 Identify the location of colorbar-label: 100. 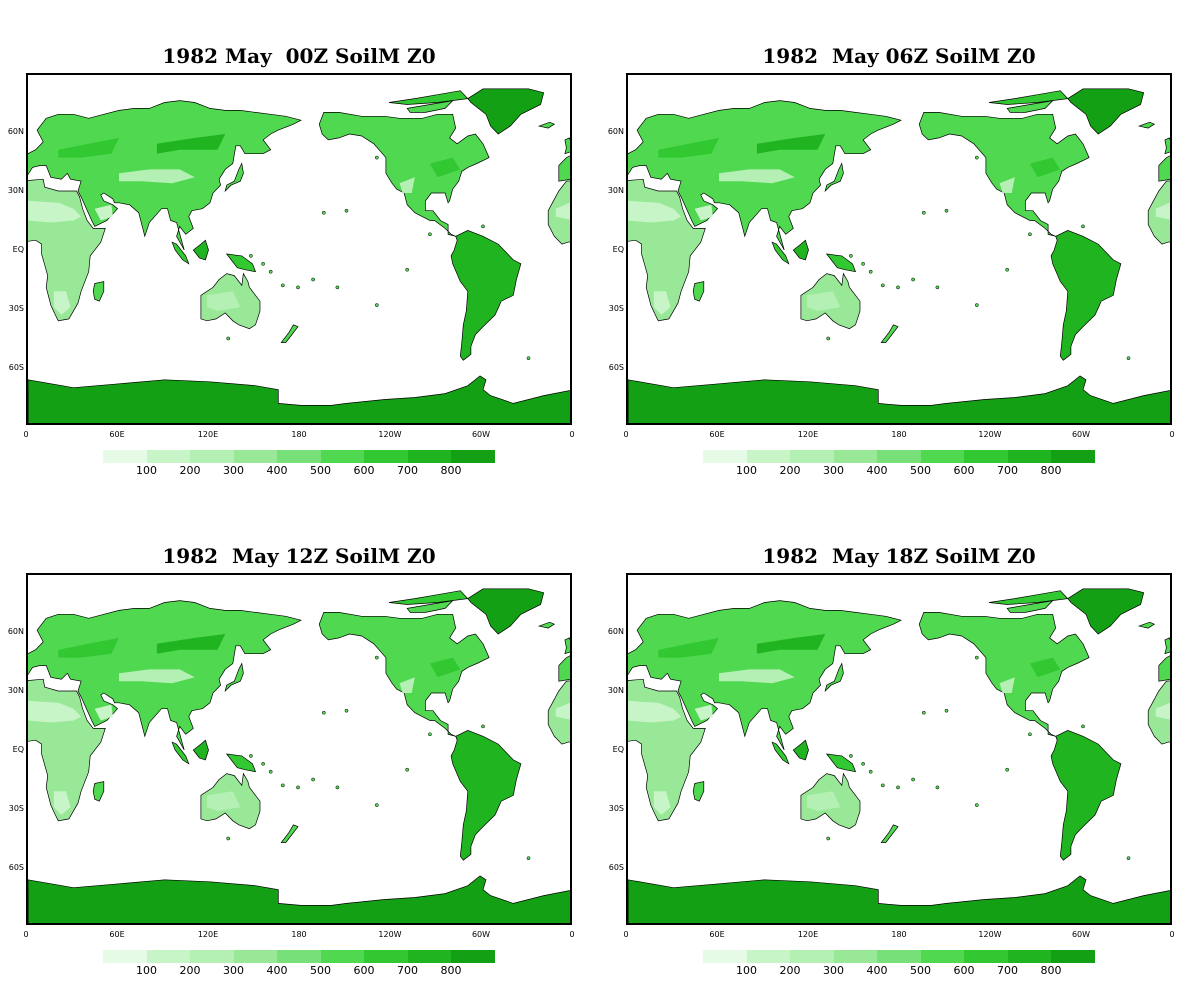
(746, 970).